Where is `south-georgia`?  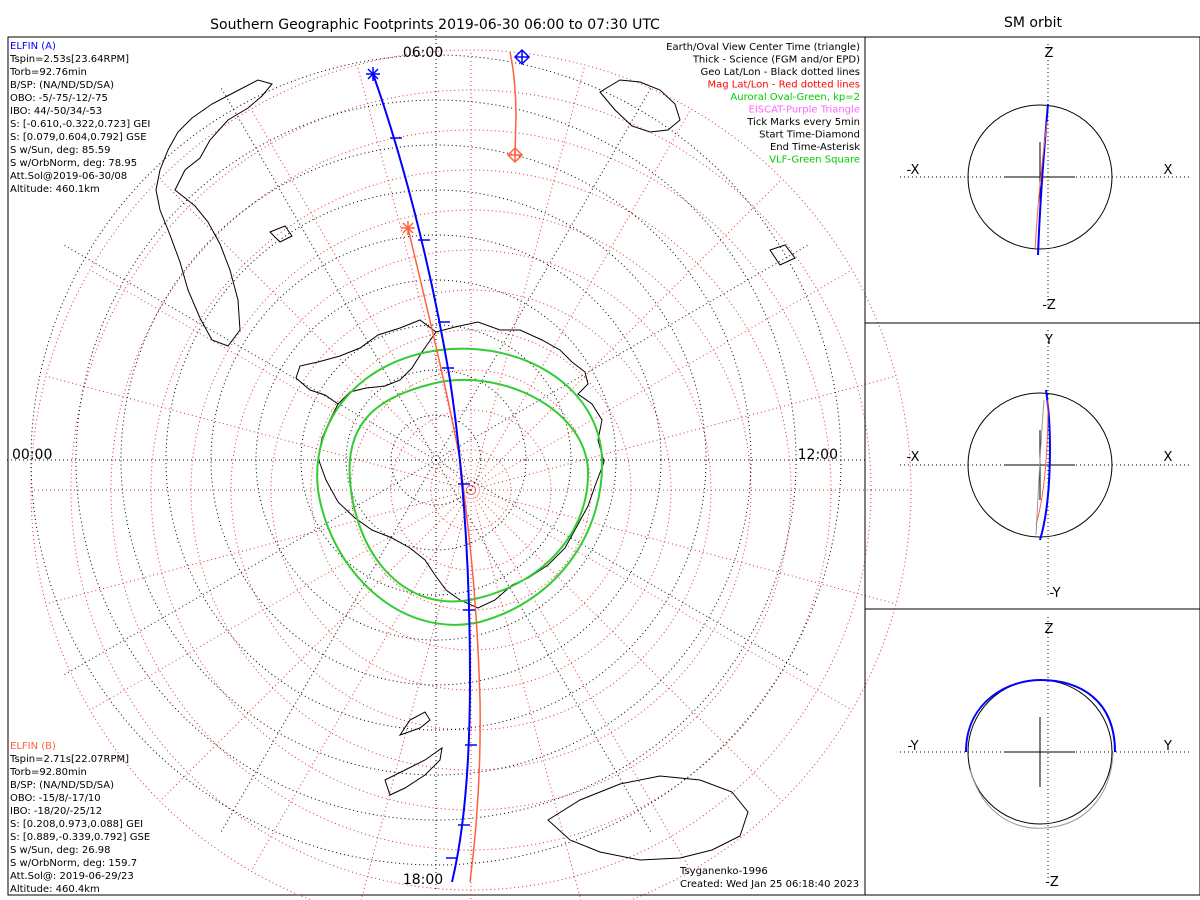
south-georgia is located at coordinates (281, 234).